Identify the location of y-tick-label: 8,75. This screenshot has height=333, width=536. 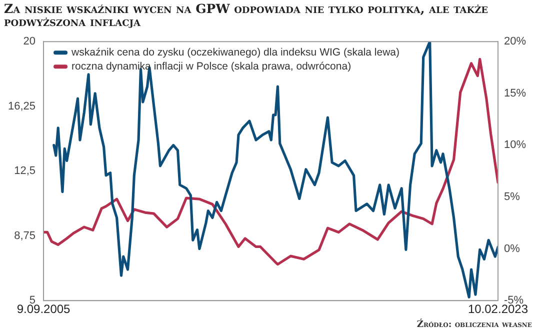
(25, 236).